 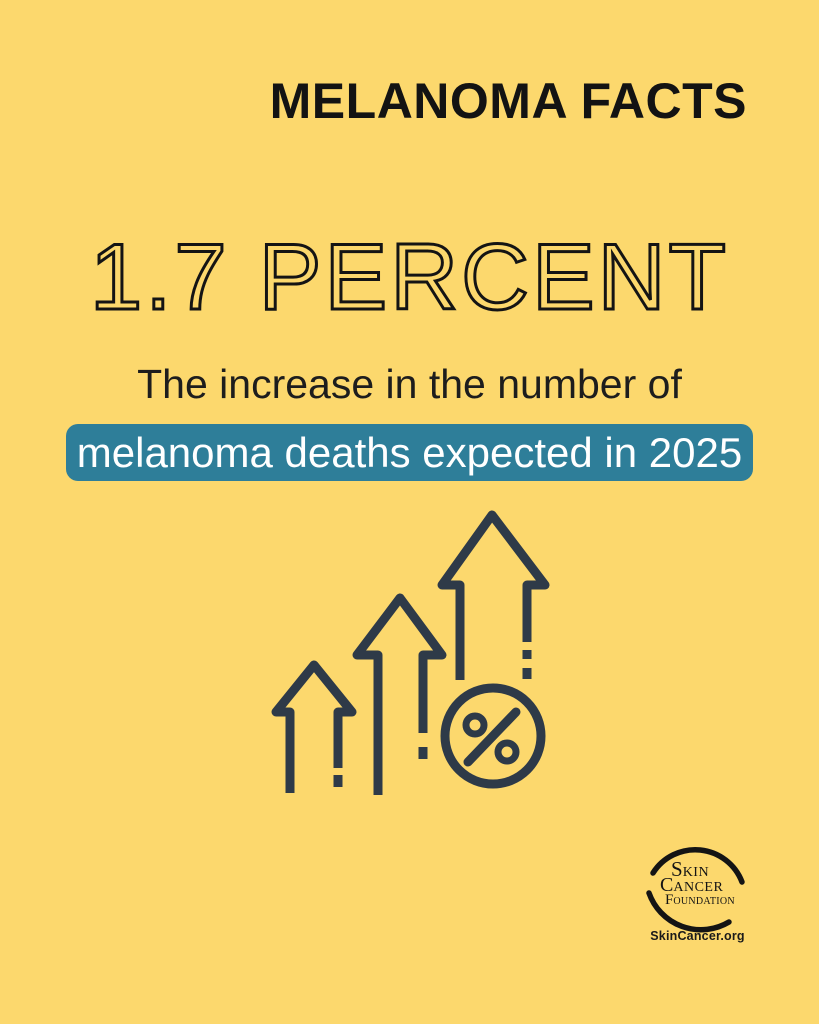 What do you see at coordinates (399, 694) in the screenshot?
I see `medium-arrow-icon` at bounding box center [399, 694].